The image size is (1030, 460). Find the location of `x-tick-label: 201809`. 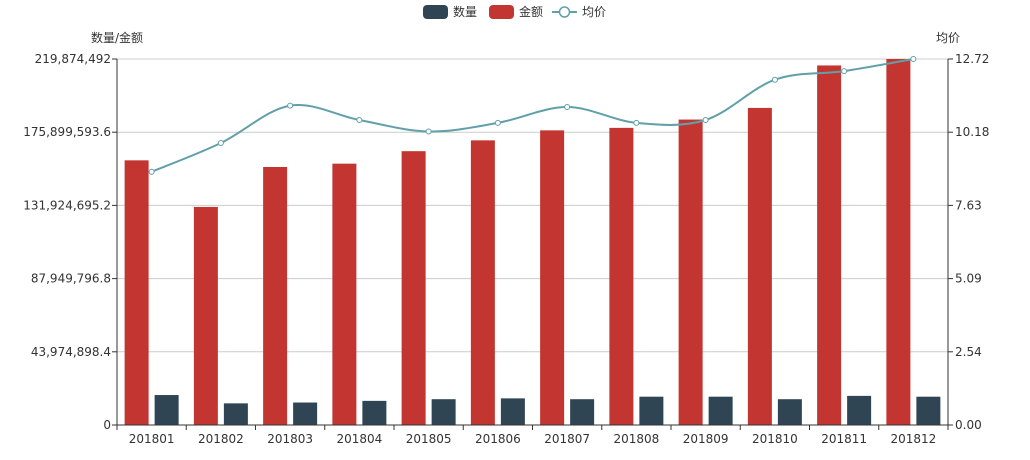

x-tick-label: 201809 is located at coordinates (706, 439).